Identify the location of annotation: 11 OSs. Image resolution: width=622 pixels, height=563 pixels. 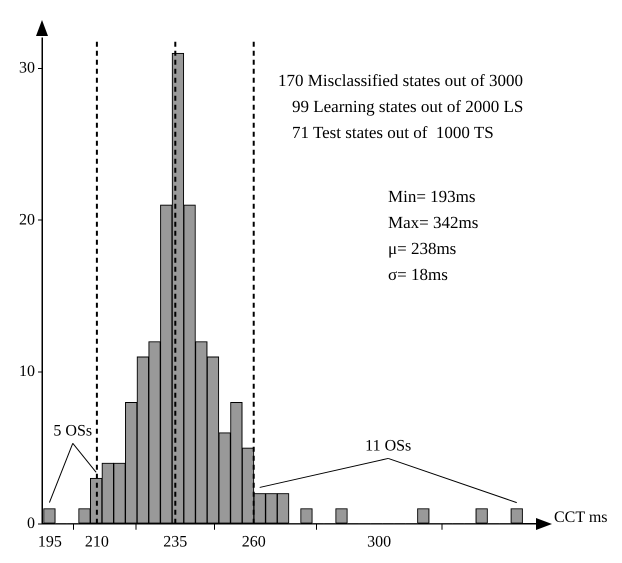
(388, 446).